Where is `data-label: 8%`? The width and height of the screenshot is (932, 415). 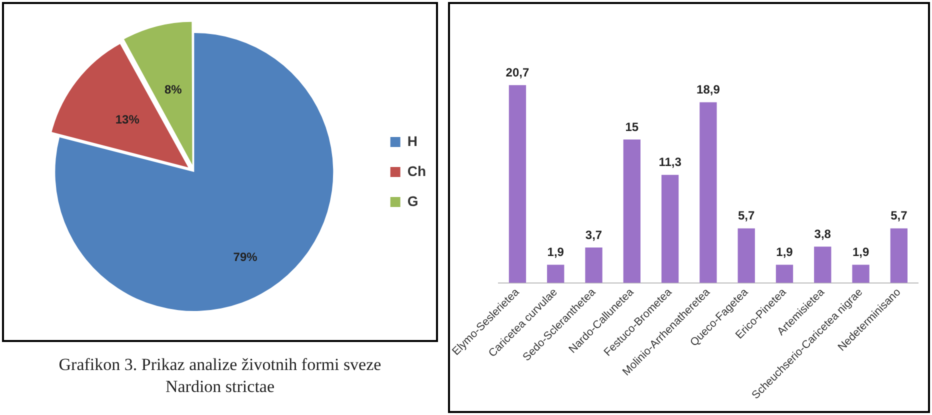
data-label: 8% is located at coordinates (173, 89).